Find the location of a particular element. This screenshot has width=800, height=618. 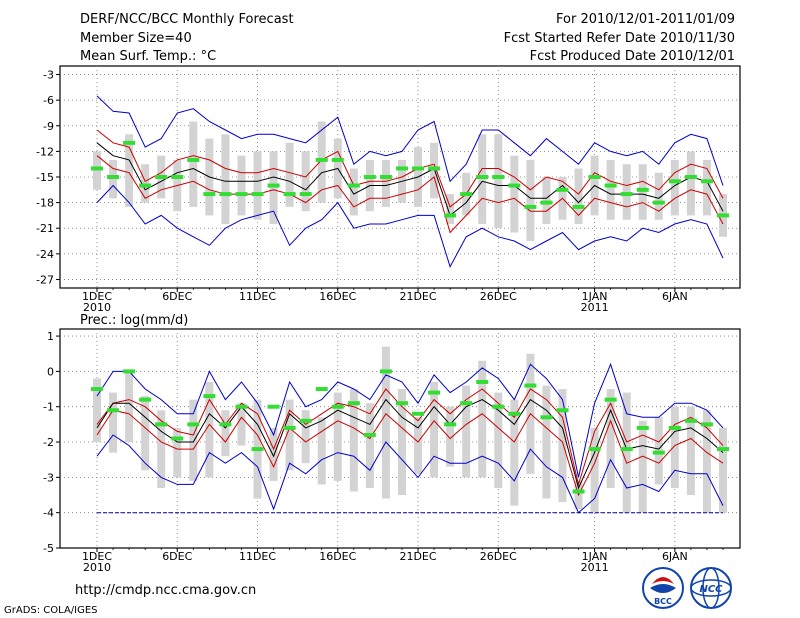

forecast-period: For 2010/12/01-2011/01/09 is located at coordinates (645, 19).